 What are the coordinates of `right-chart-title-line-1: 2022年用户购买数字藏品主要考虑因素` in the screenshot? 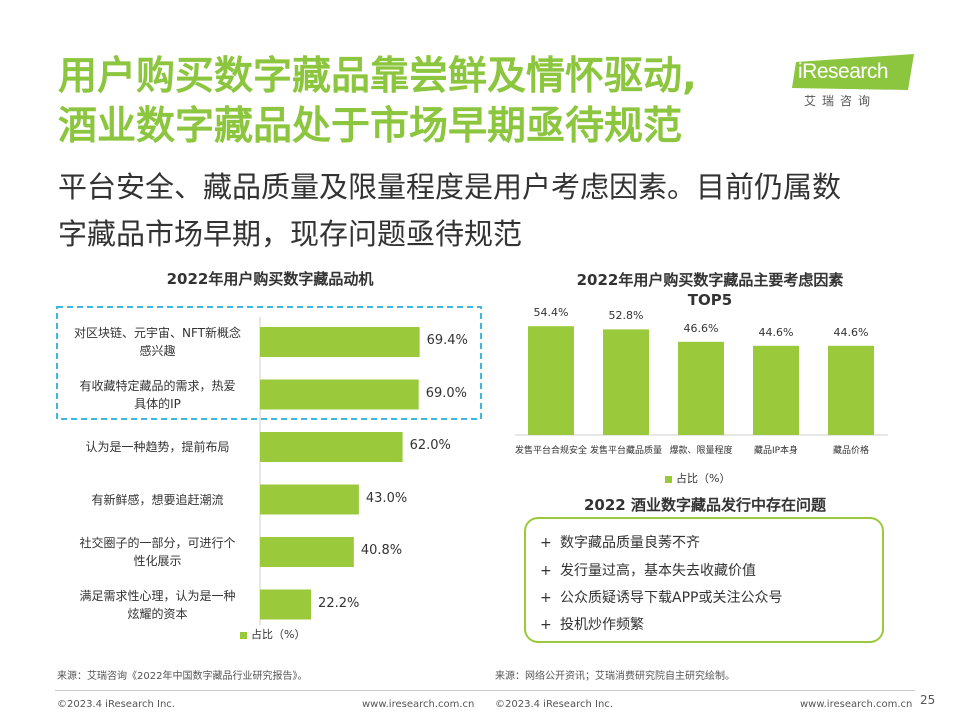 It's located at (710, 280).